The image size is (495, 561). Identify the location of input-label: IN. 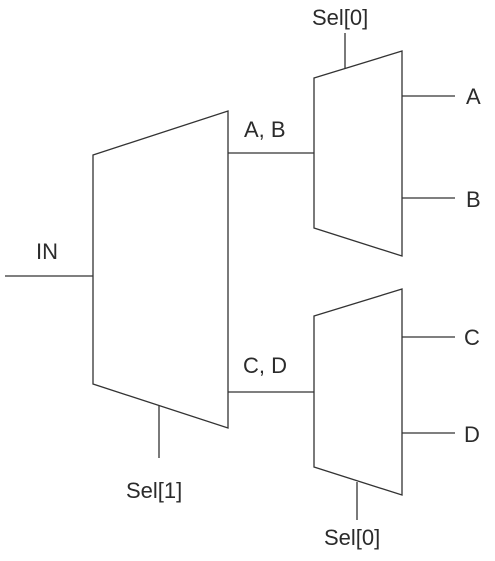
(47, 251).